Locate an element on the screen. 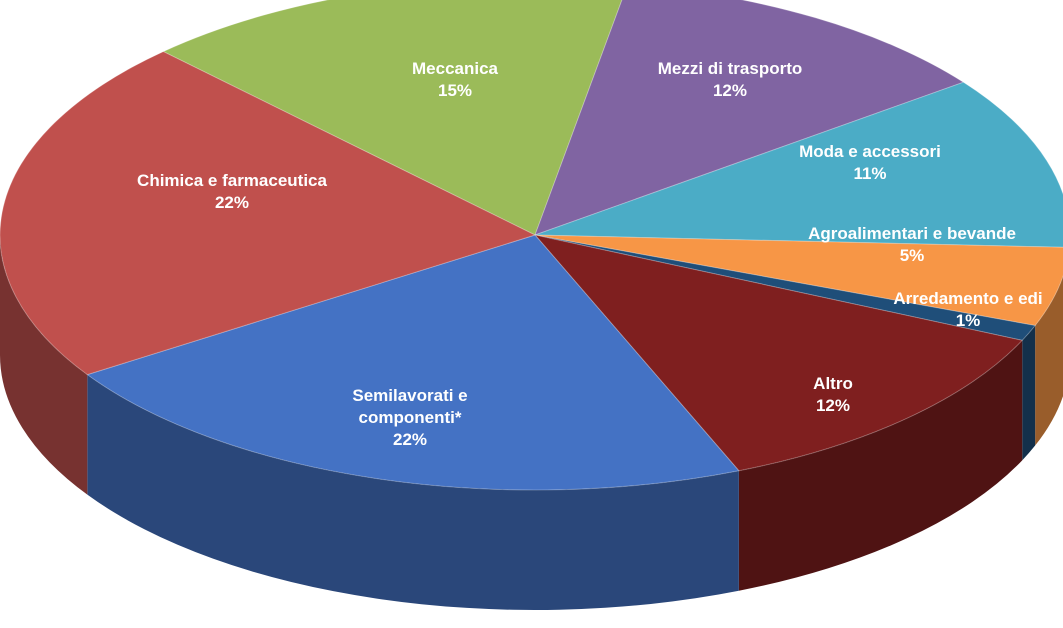 Image resolution: width=1063 pixels, height=628 pixels. category-label: Moda e accessori is located at coordinates (870, 151).